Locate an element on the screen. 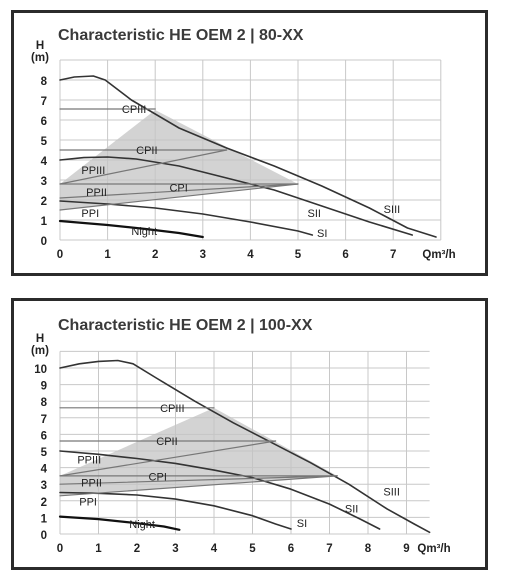 The image size is (509, 583). x-tick-label: 9 is located at coordinates (406, 549).